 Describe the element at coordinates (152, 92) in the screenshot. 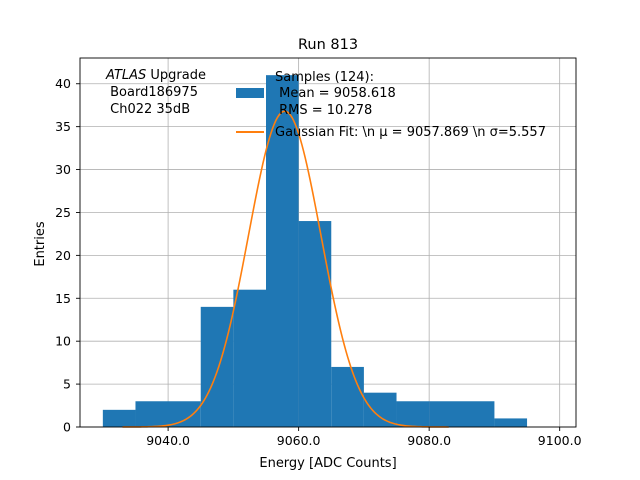

I see `annotation-board: Board186975` at that location.